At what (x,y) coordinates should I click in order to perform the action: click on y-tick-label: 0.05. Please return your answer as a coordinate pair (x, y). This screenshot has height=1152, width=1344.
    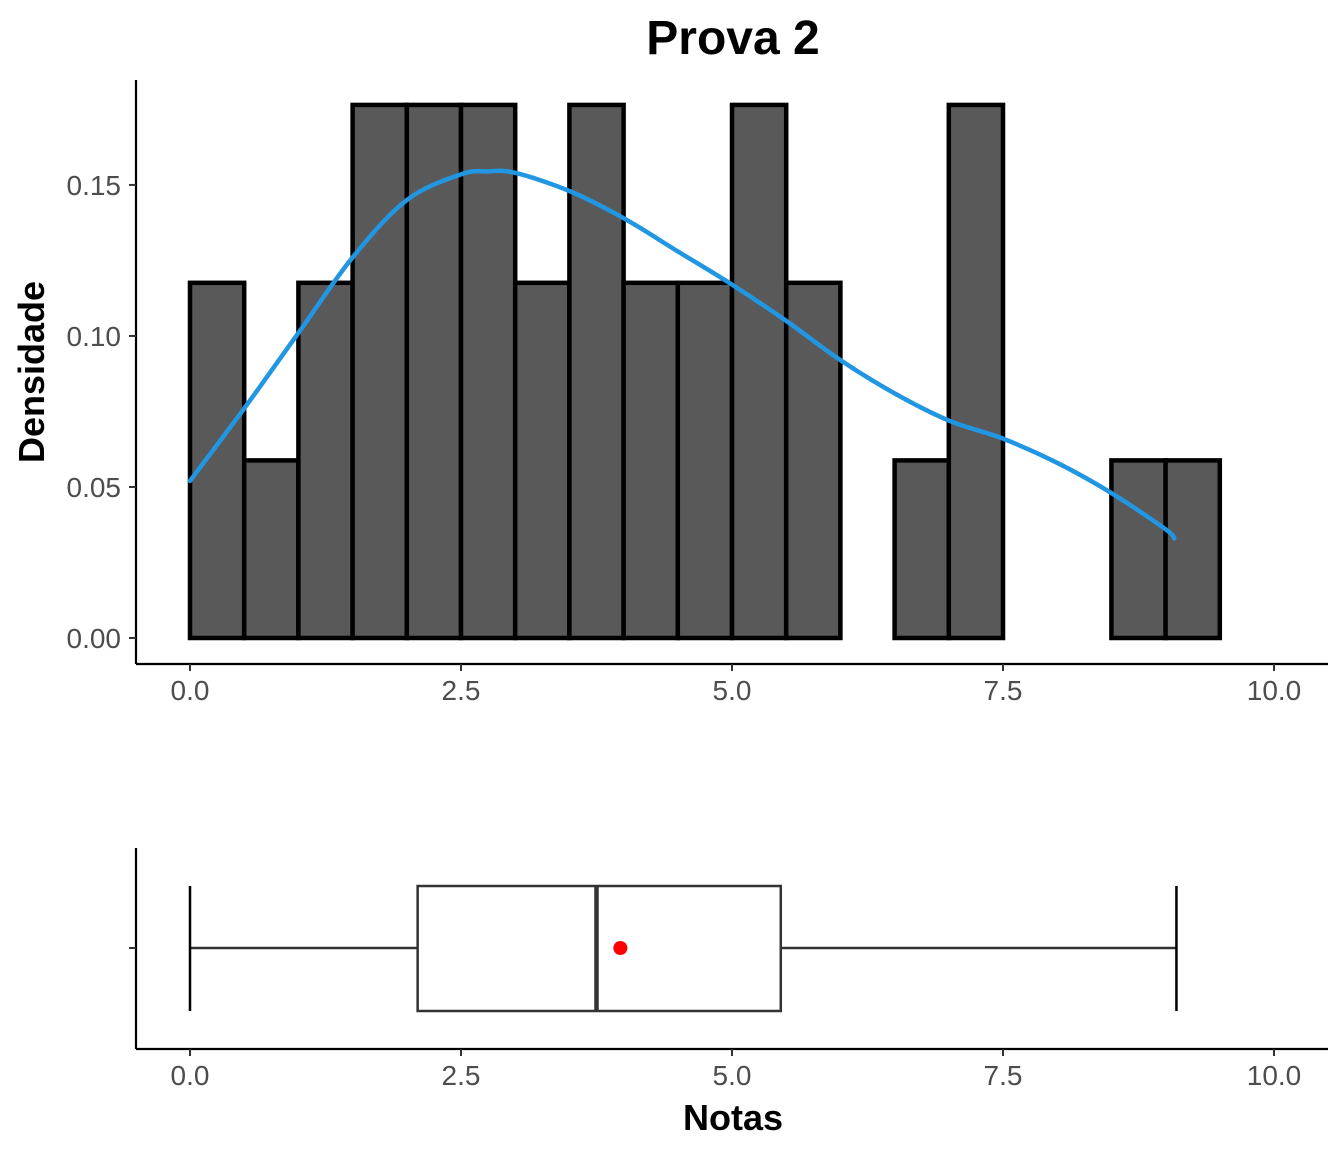
    Looking at the image, I should click on (94, 487).